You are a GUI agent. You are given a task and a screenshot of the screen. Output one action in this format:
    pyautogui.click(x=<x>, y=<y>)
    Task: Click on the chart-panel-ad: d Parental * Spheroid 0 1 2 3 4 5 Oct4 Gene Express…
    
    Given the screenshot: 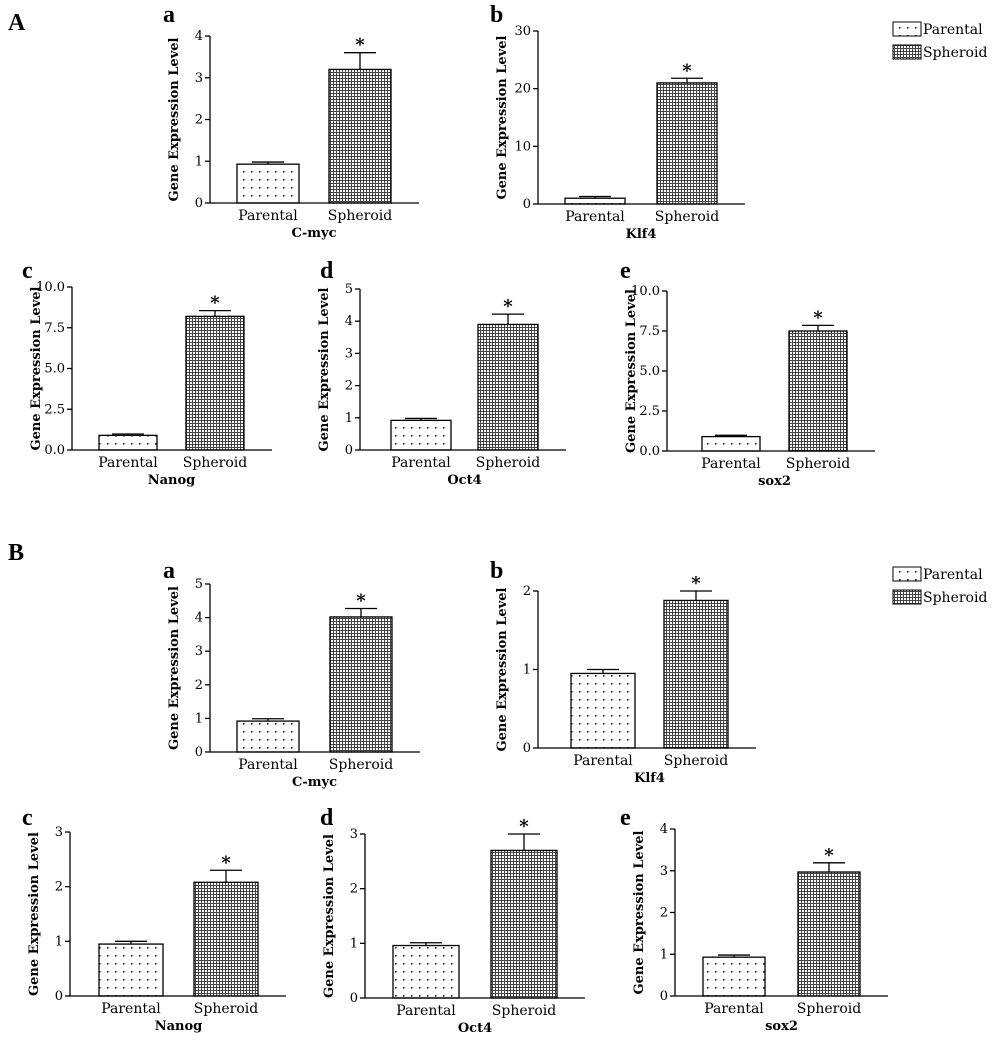 What is the action you would take?
    pyautogui.click(x=441, y=373)
    